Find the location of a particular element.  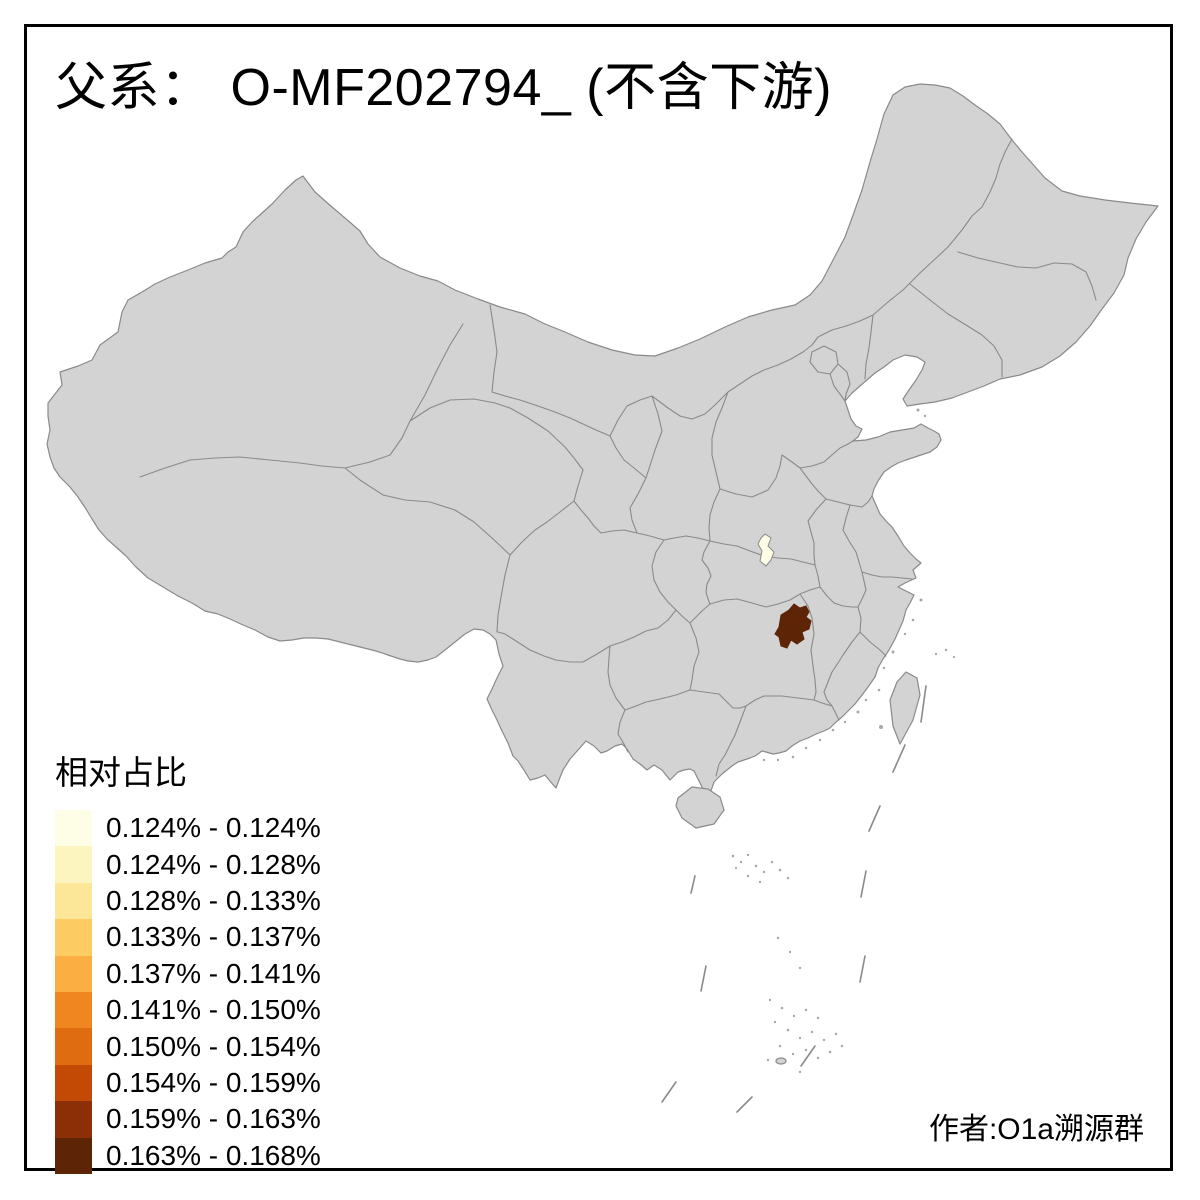

legend-row: 0.124% - 0.128% is located at coordinates (188, 864).